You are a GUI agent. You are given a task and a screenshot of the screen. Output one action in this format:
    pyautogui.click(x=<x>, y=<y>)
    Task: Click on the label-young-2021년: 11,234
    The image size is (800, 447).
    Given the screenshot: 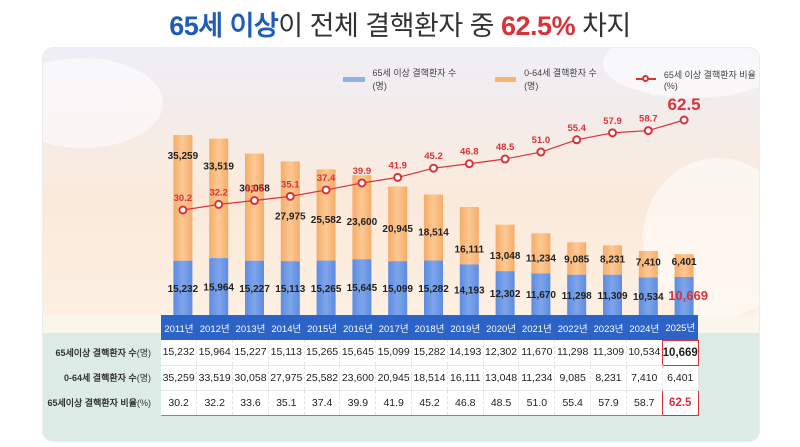 What is the action you would take?
    pyautogui.click(x=541, y=258)
    